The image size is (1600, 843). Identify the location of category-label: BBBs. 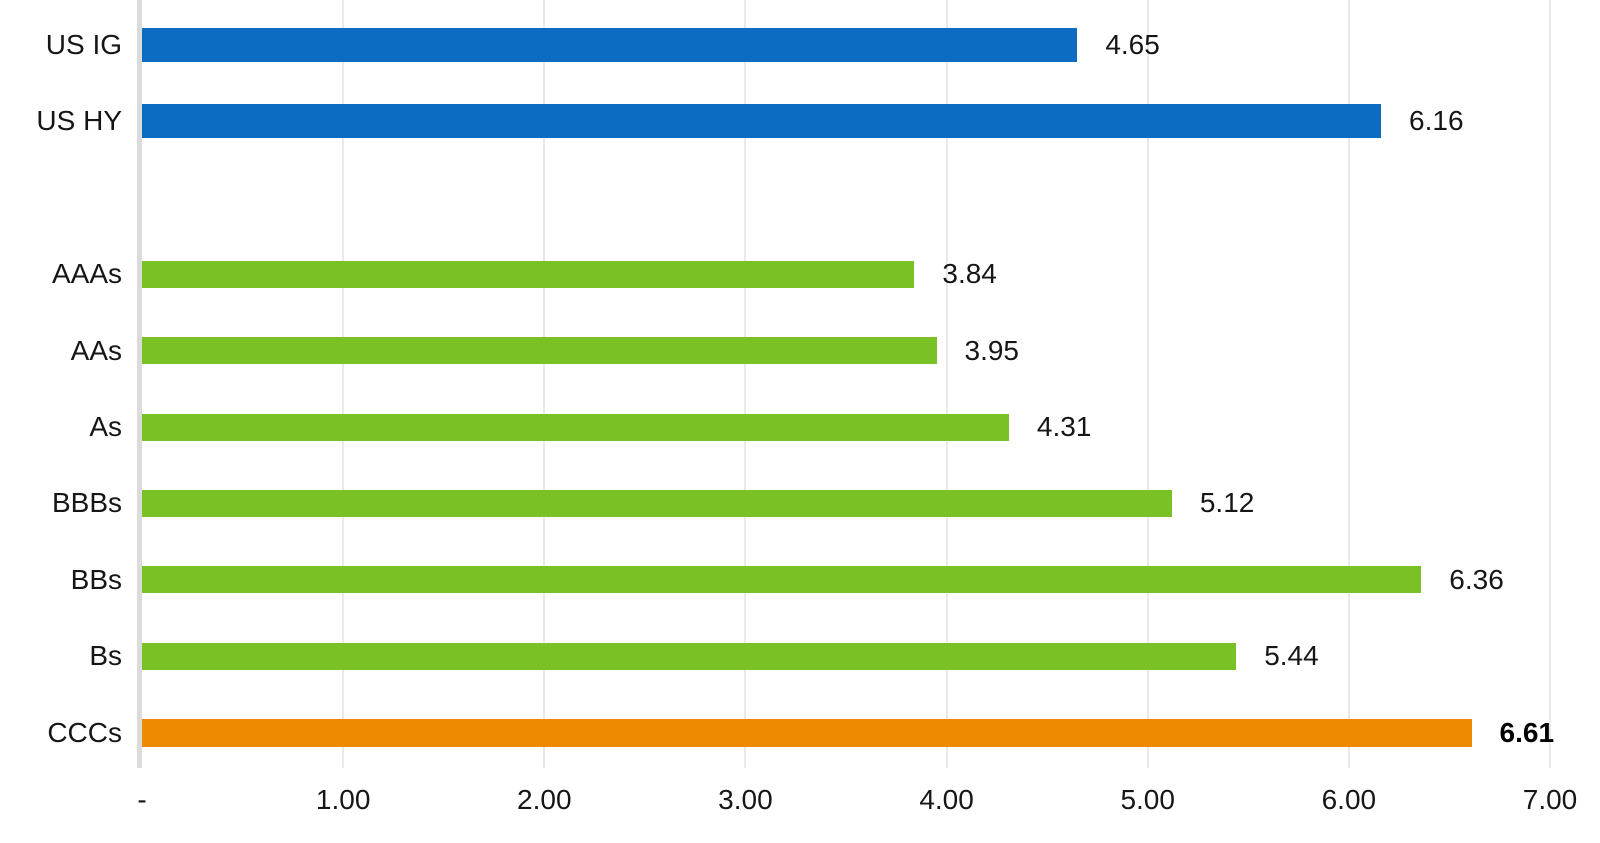
(86, 503).